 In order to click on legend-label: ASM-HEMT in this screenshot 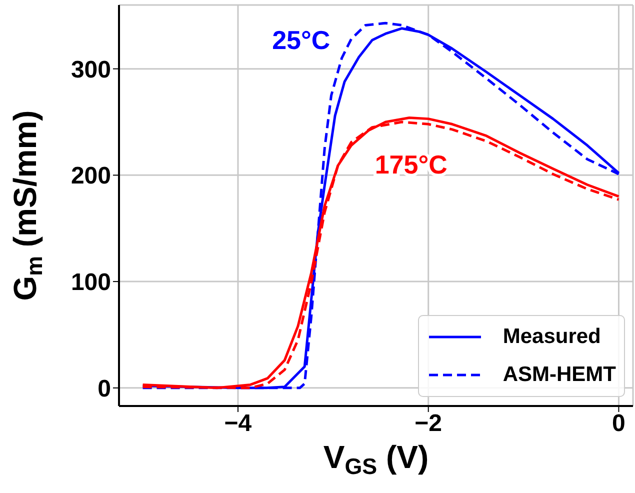, I will do `click(559, 375)`.